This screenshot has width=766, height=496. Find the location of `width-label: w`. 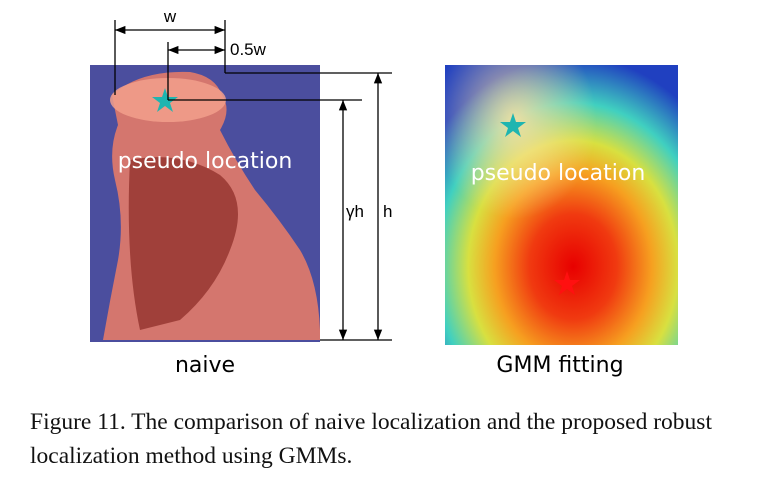

width-label: w is located at coordinates (170, 16).